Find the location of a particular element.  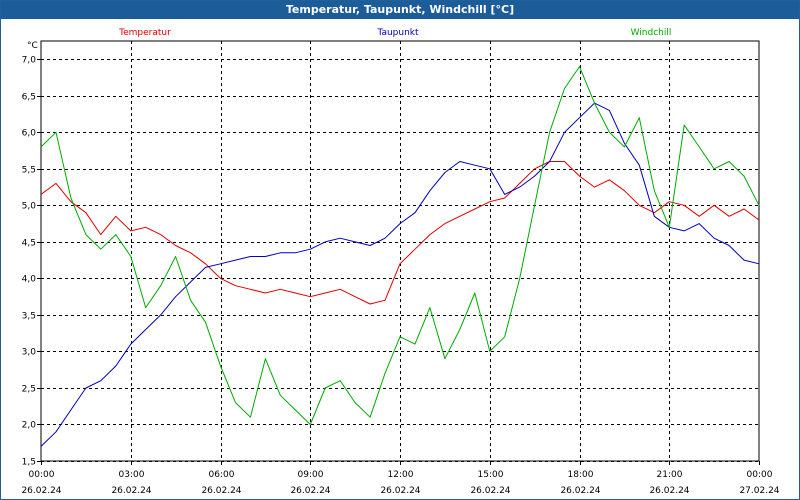

y-tick-label: 7,0 is located at coordinates (29, 61).